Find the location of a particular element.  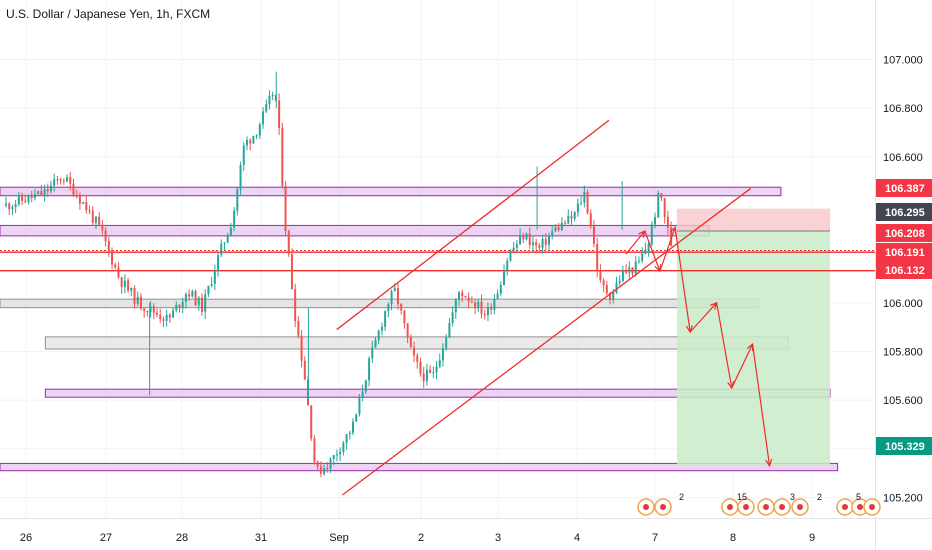

price-tag-label: 106.387 is located at coordinates (905, 189).